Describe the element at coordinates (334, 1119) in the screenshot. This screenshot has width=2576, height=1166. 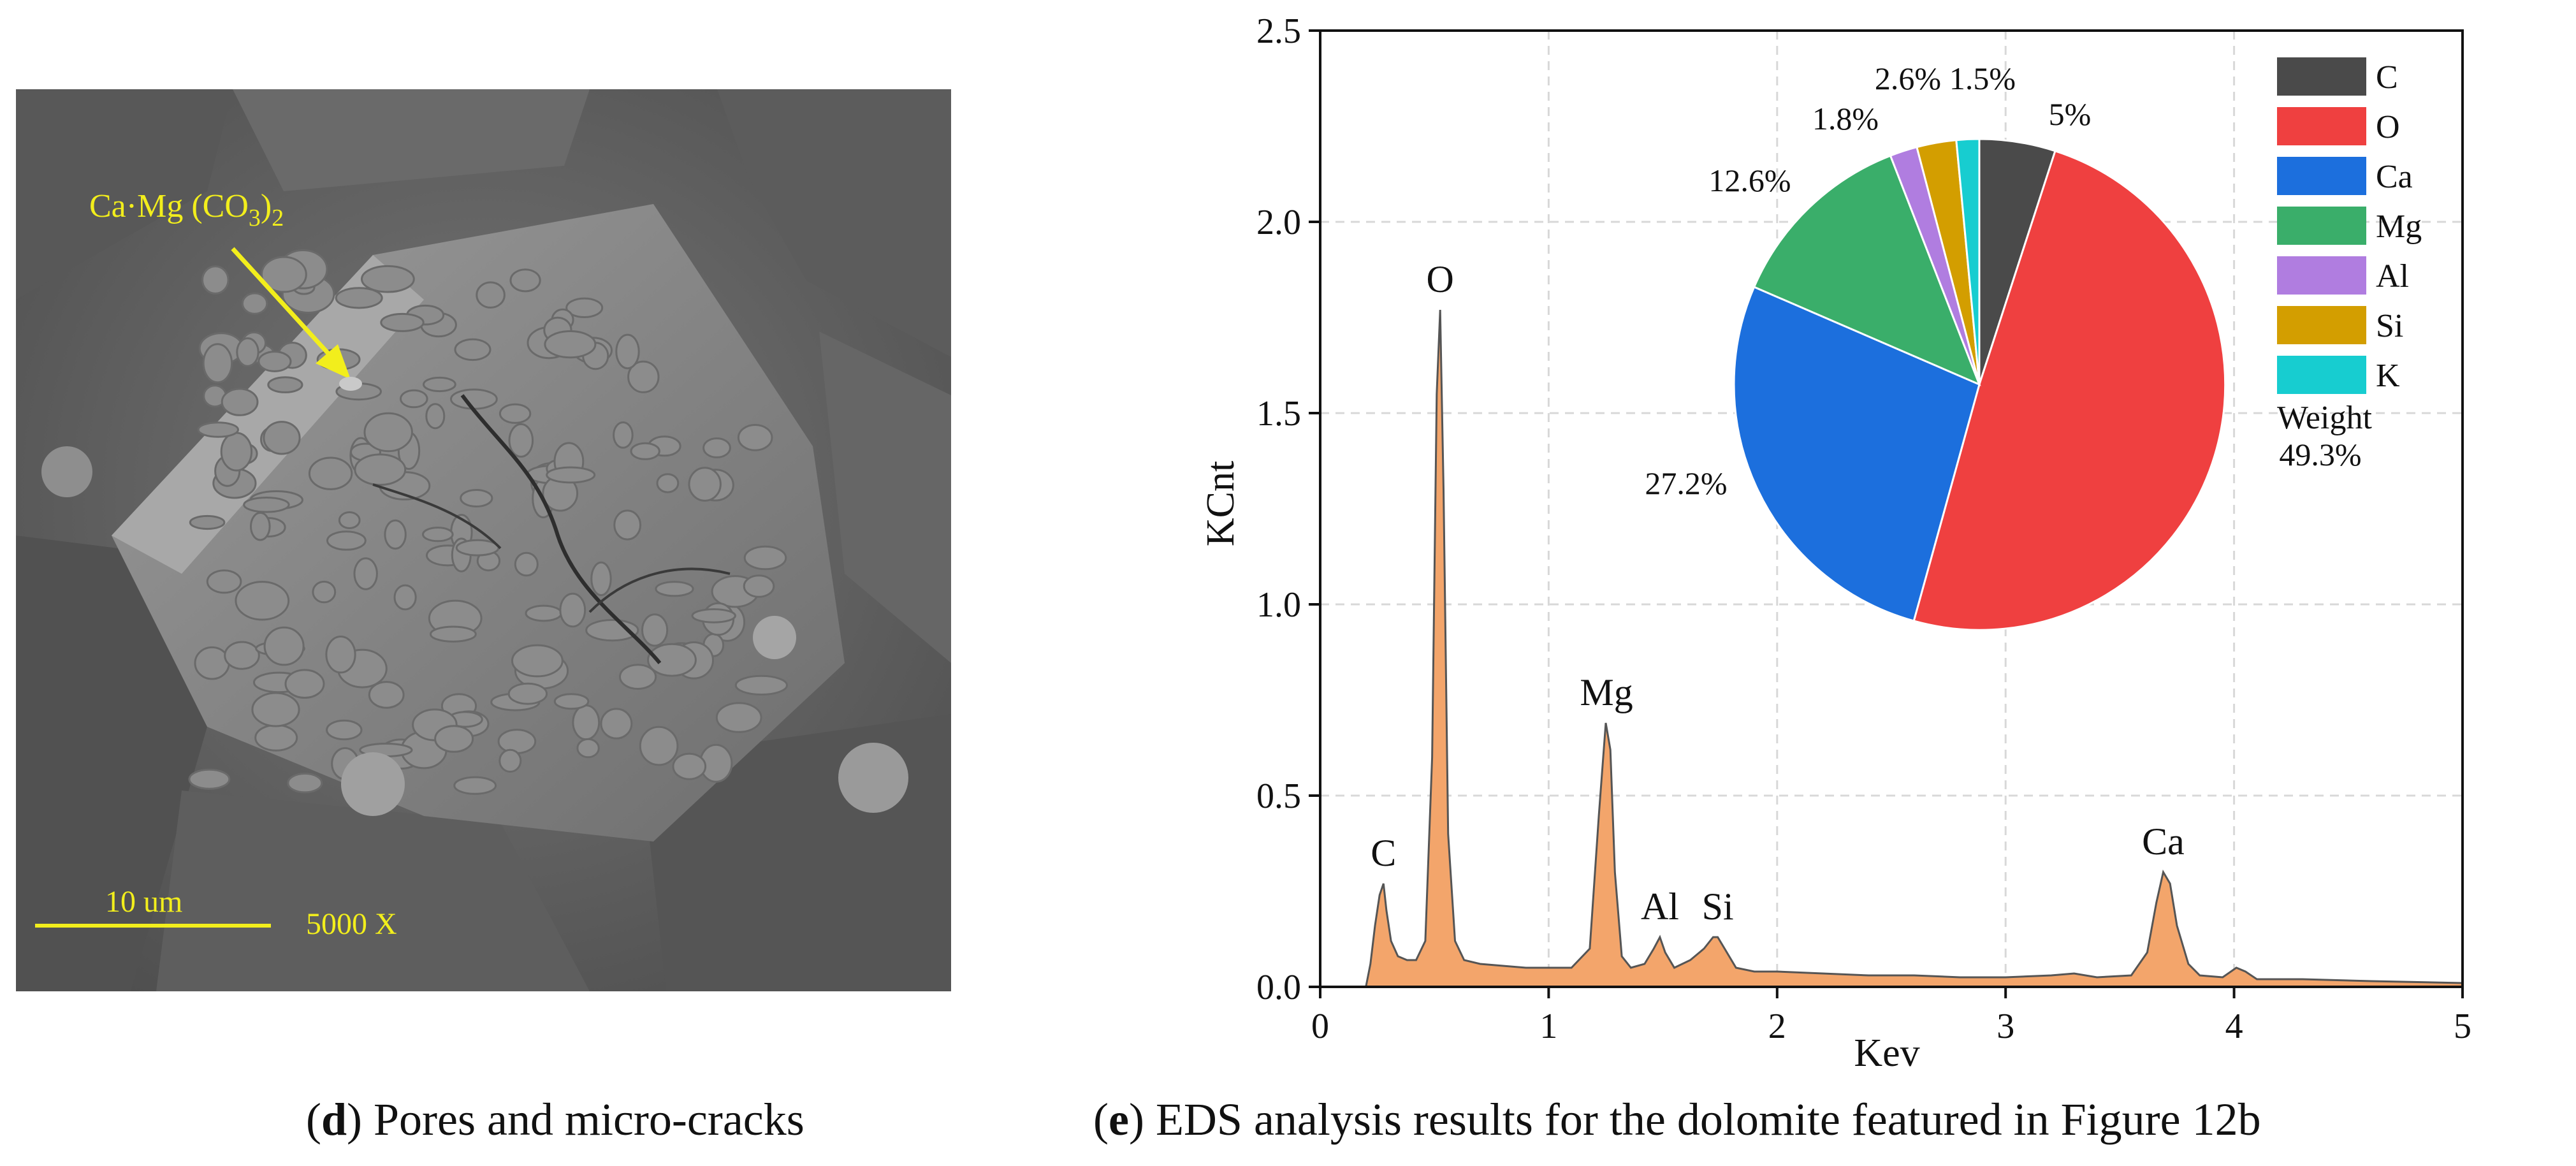
I see `caption-d-letter: d` at that location.